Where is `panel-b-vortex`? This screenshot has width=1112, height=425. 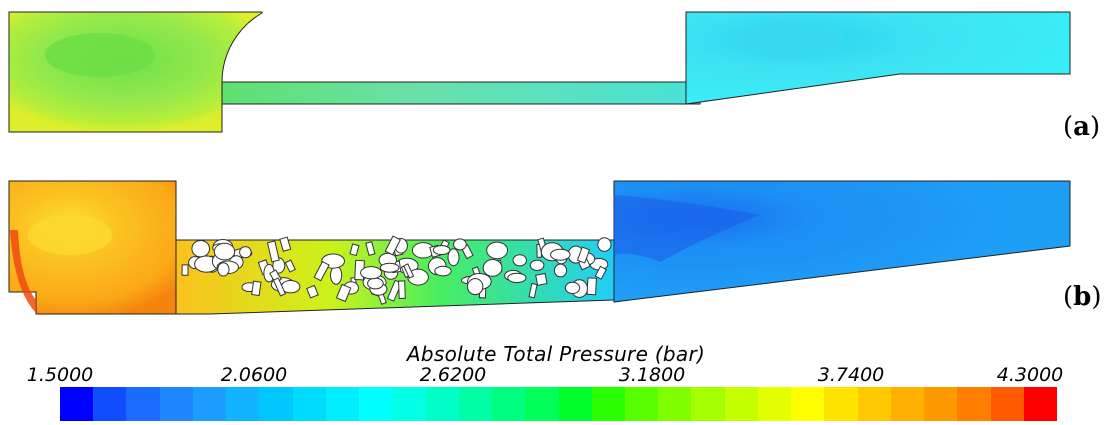
panel-b-vortex is located at coordinates (70, 235).